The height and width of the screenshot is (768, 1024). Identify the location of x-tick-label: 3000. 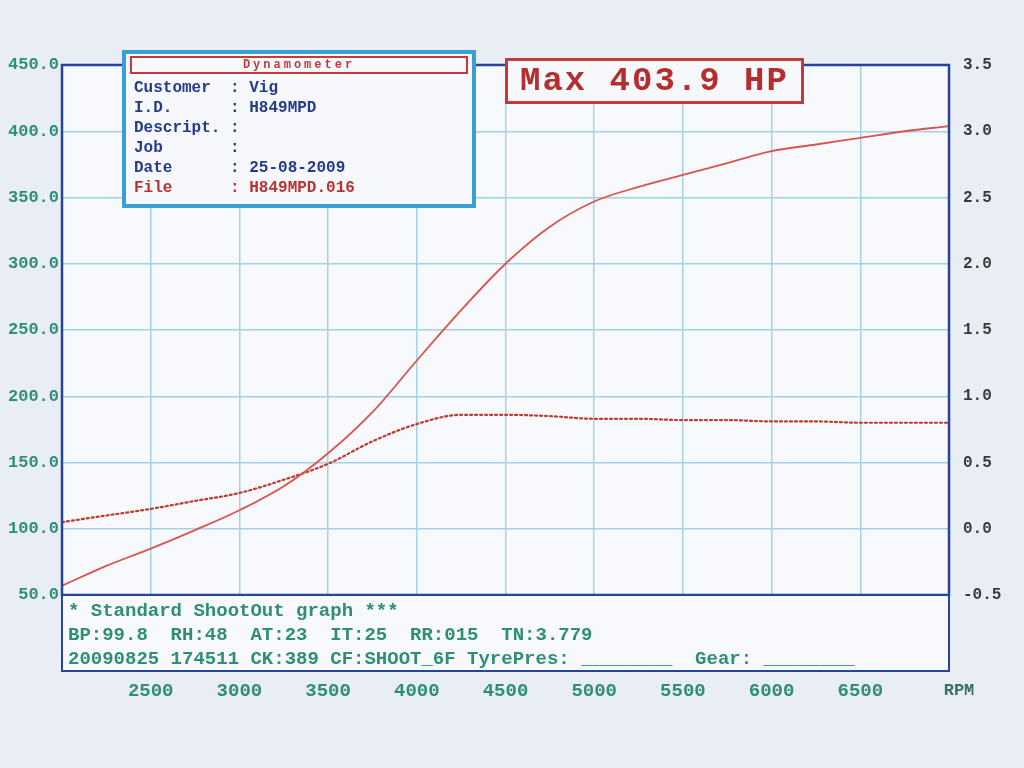
(239, 691).